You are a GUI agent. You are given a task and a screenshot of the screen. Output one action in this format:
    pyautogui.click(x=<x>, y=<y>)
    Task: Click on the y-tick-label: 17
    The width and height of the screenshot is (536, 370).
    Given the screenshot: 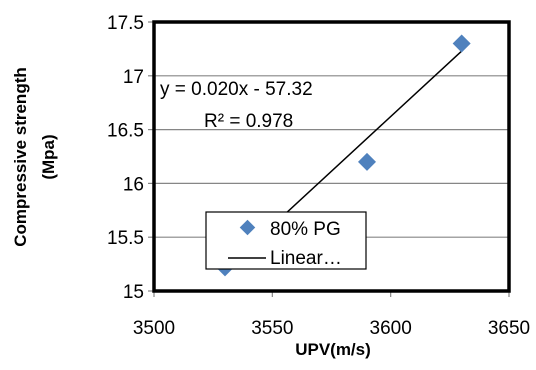 What is the action you would take?
    pyautogui.click(x=133, y=77)
    